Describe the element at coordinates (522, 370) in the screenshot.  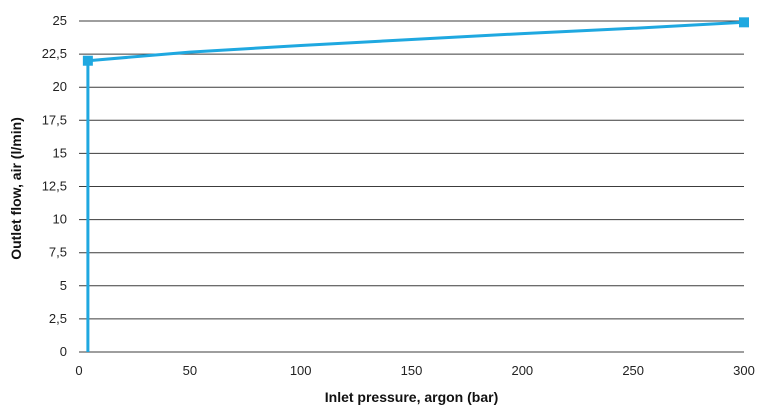
I see `x-tick-label: 200` at that location.